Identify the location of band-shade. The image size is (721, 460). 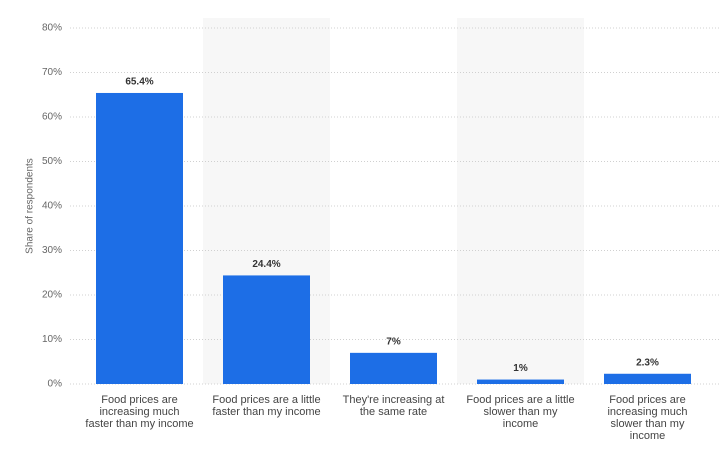
(520, 201).